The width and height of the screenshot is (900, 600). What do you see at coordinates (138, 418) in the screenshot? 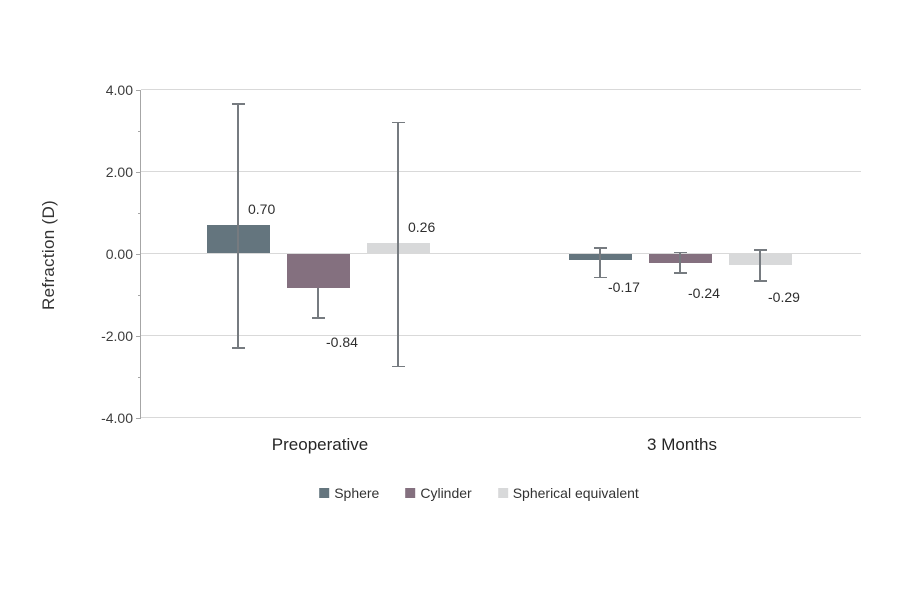
I see `y-tick--4.00` at bounding box center [138, 418].